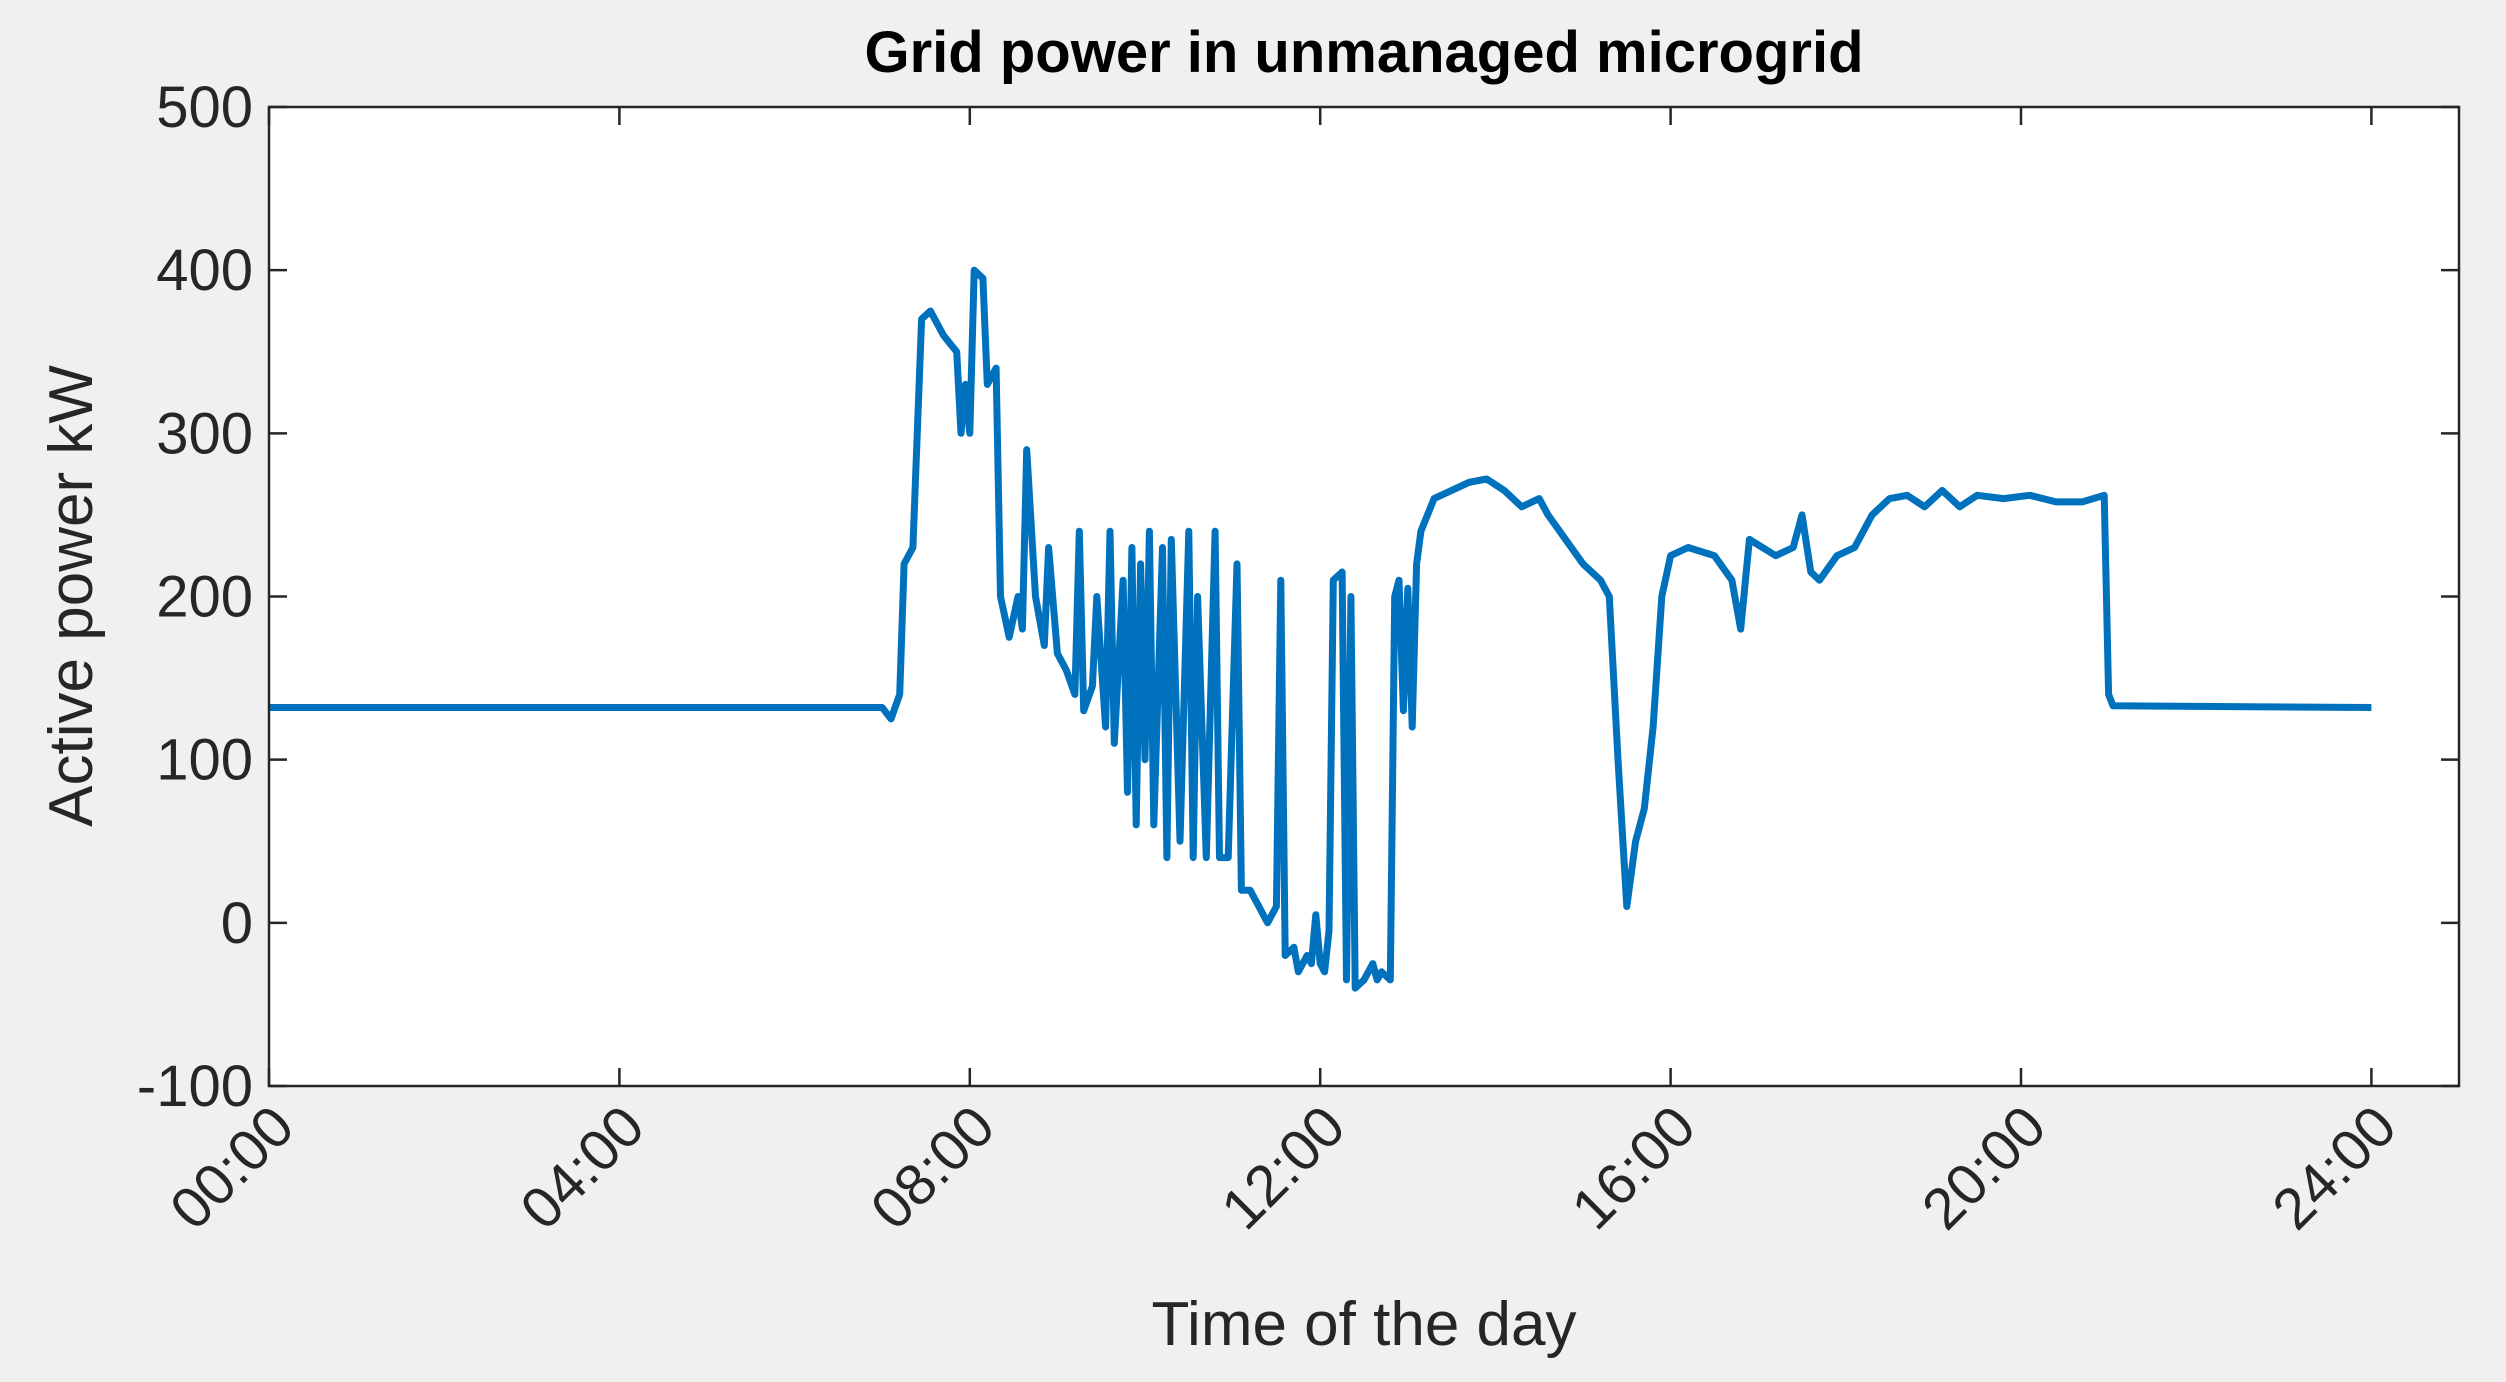 This screenshot has height=1382, width=2506. I want to click on y-tick-label: -100, so click(195, 1086).